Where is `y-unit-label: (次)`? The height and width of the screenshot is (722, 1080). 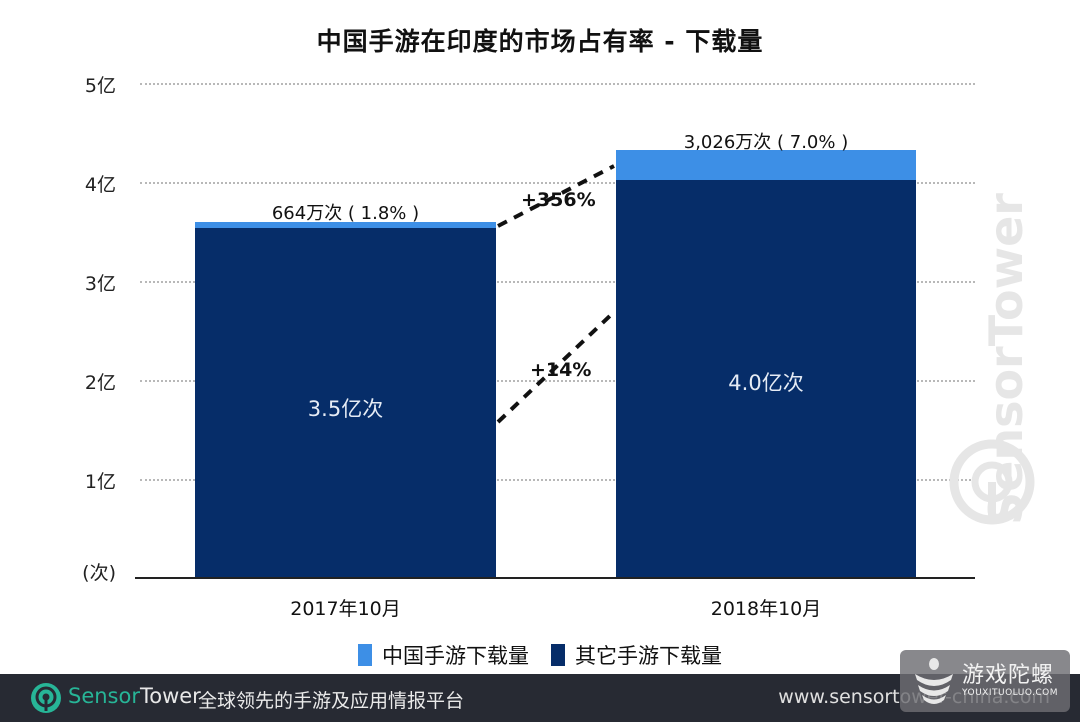
y-unit-label: (次) is located at coordinates (99, 573).